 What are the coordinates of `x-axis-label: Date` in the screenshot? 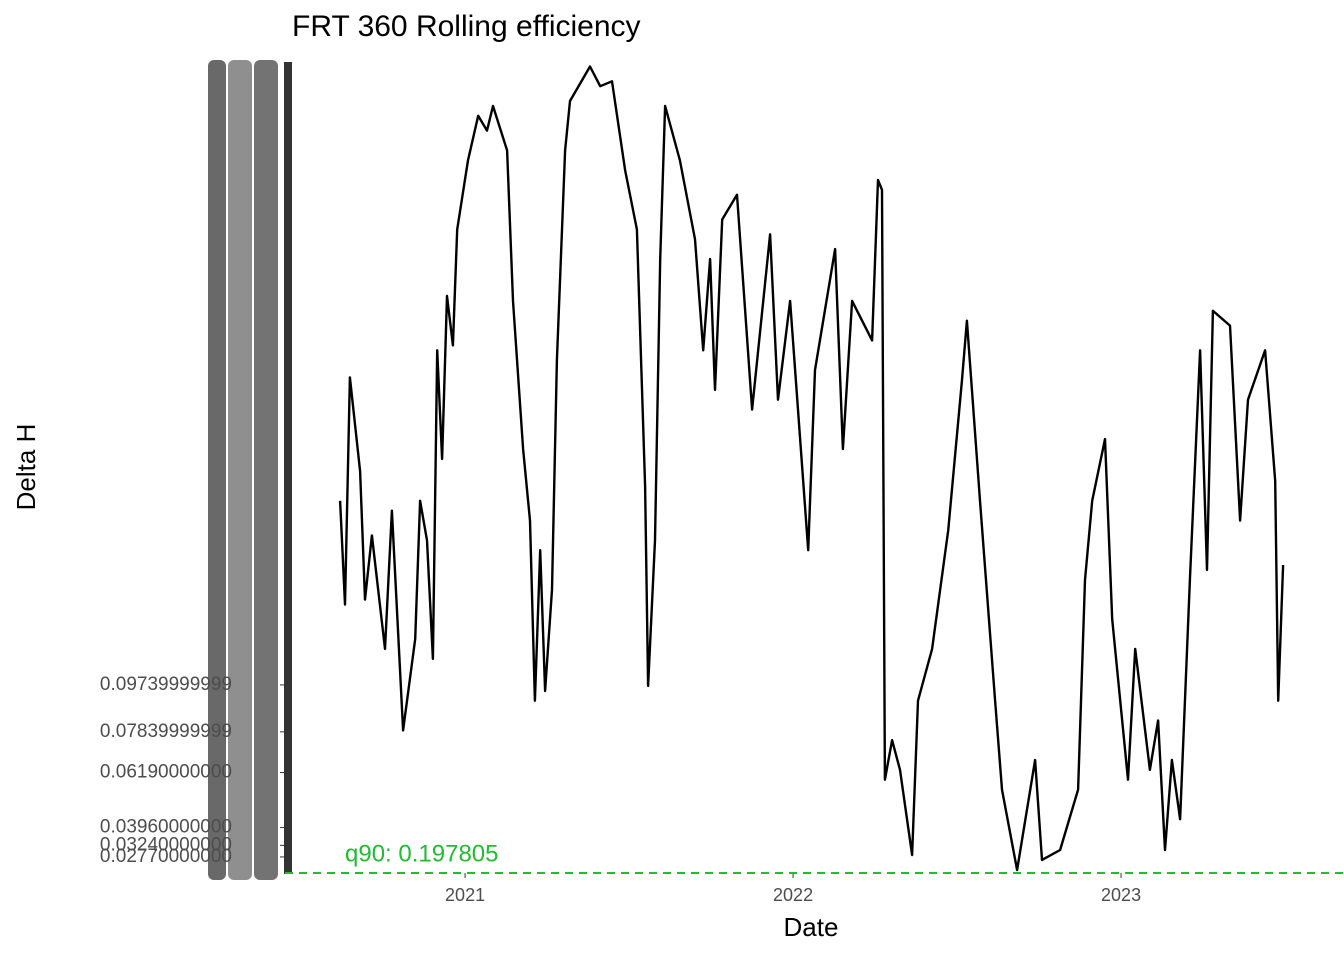 It's located at (811, 927).